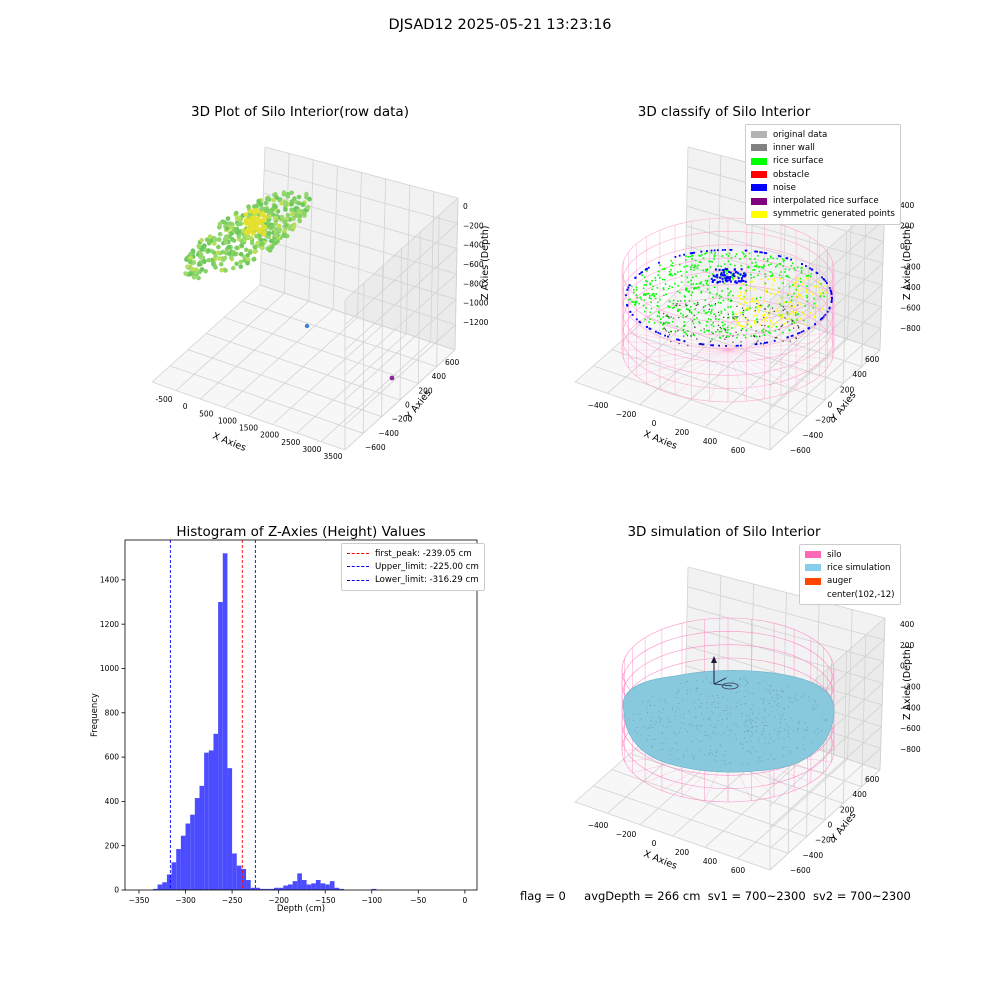 The height and width of the screenshot is (1000, 1000). Describe the element at coordinates (307, 326) in the screenshot. I see `tl-point-outlier` at that location.